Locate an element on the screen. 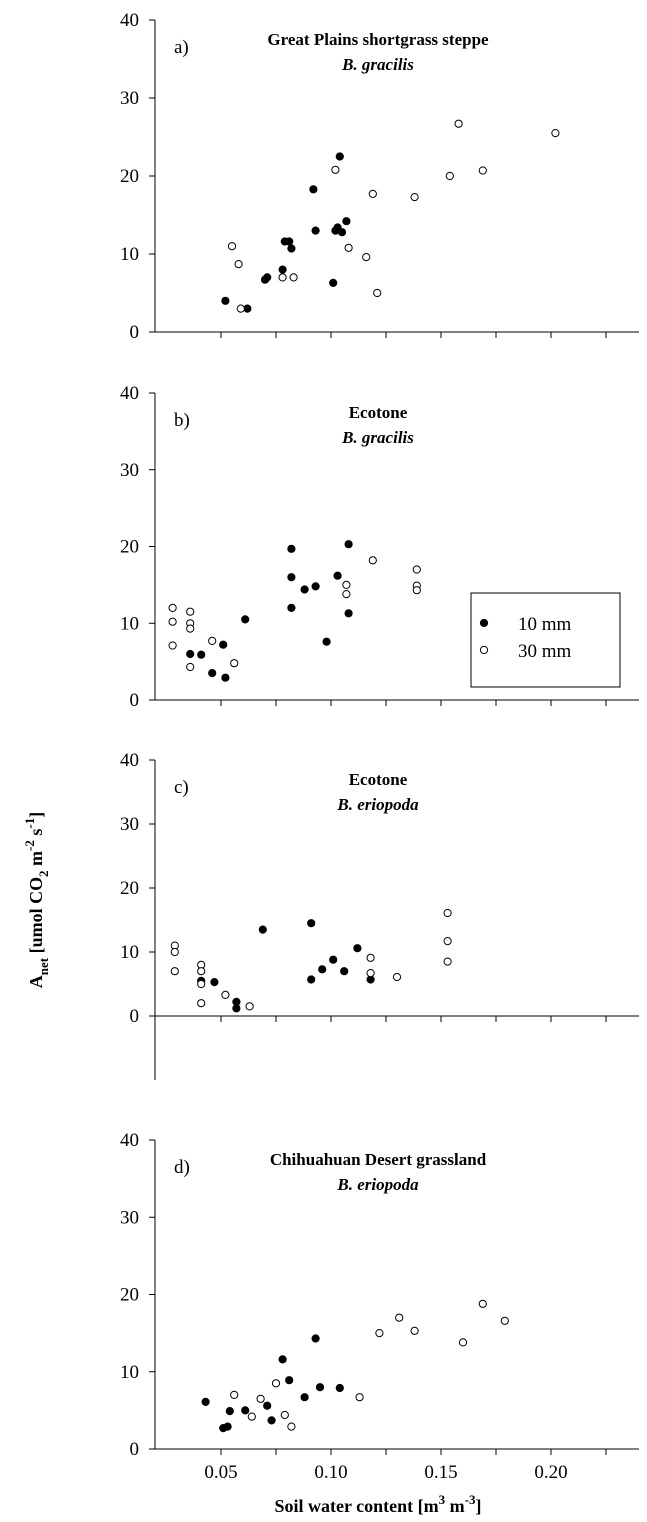 The width and height of the screenshot is (647, 1522). panel-letter: c) is located at coordinates (181, 787).